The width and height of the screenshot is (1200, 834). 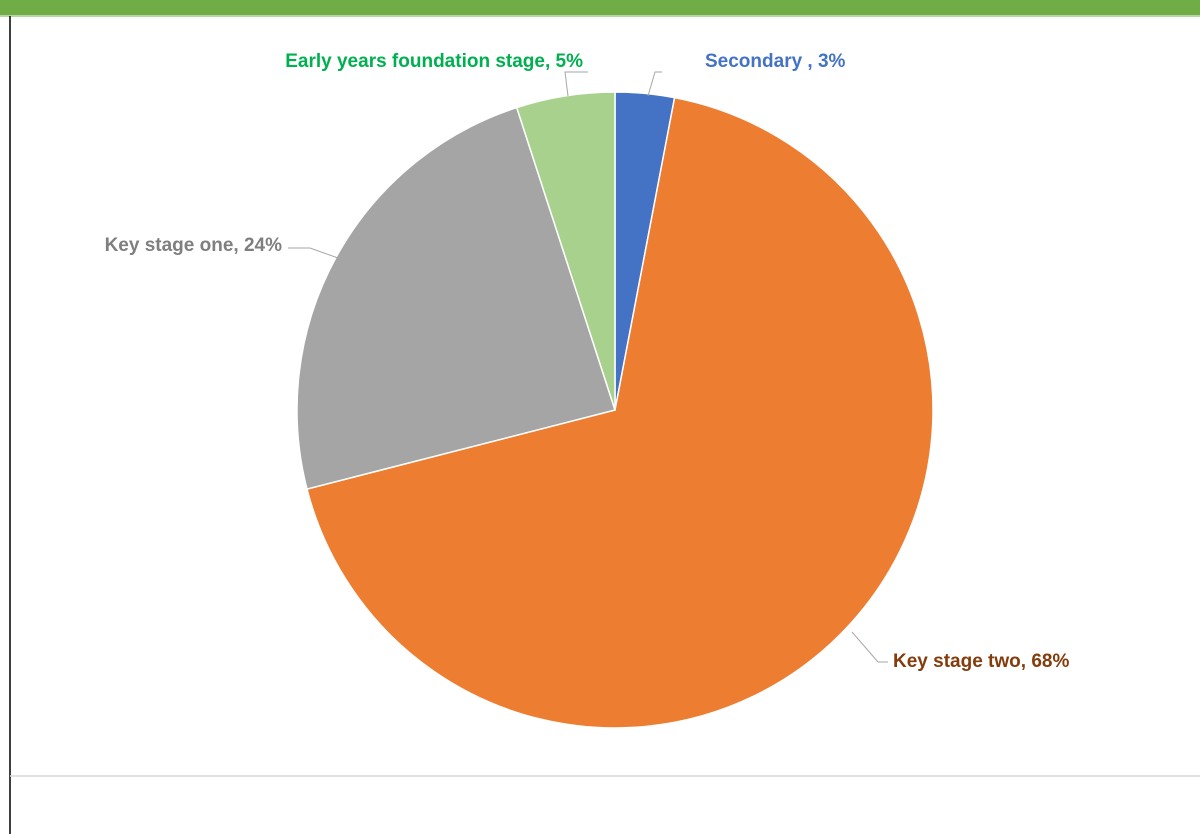 What do you see at coordinates (775, 61) in the screenshot?
I see `data-label: Secondary , 3%` at bounding box center [775, 61].